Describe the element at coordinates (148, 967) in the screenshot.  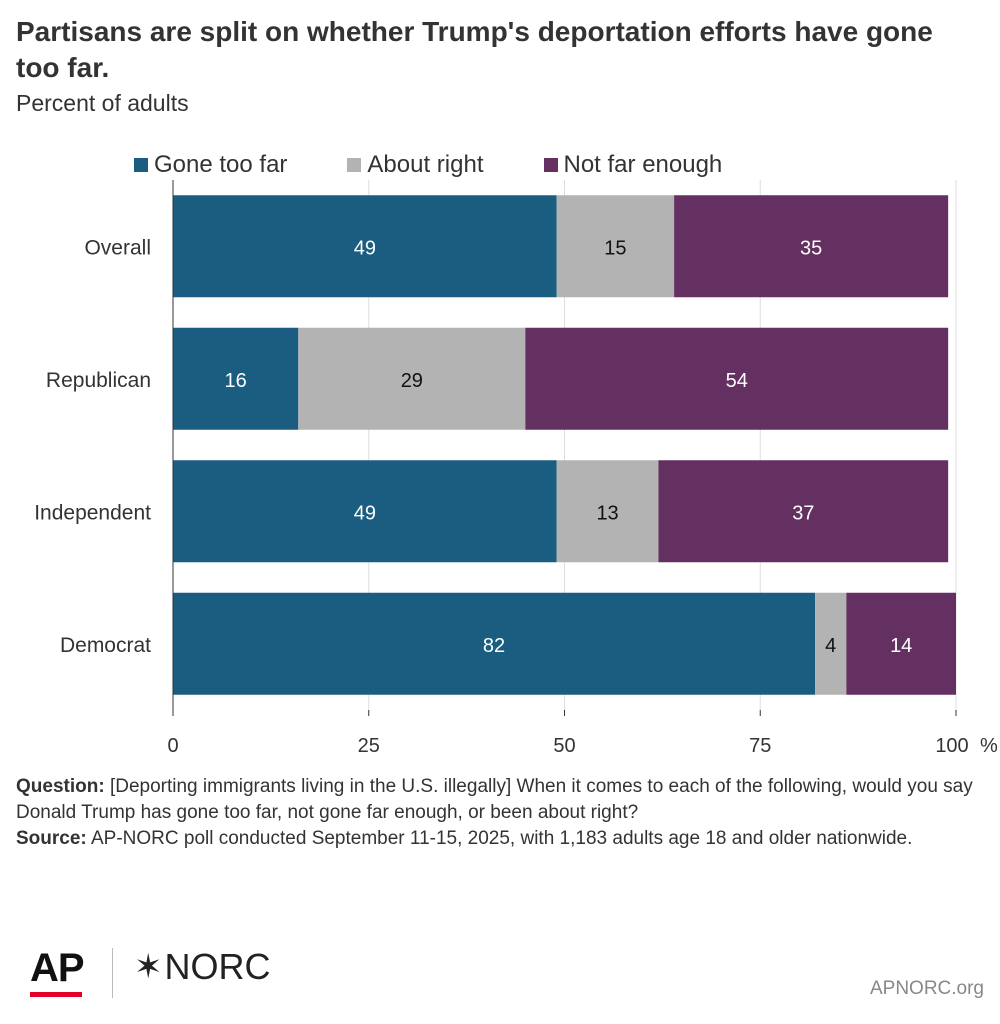
I see `norc-star-icon: ✶` at that location.